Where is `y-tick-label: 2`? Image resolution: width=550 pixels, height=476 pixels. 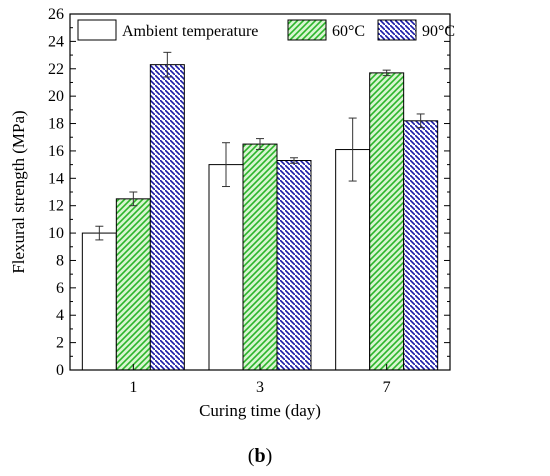 y-tick-label: 2 is located at coordinates (60, 343).